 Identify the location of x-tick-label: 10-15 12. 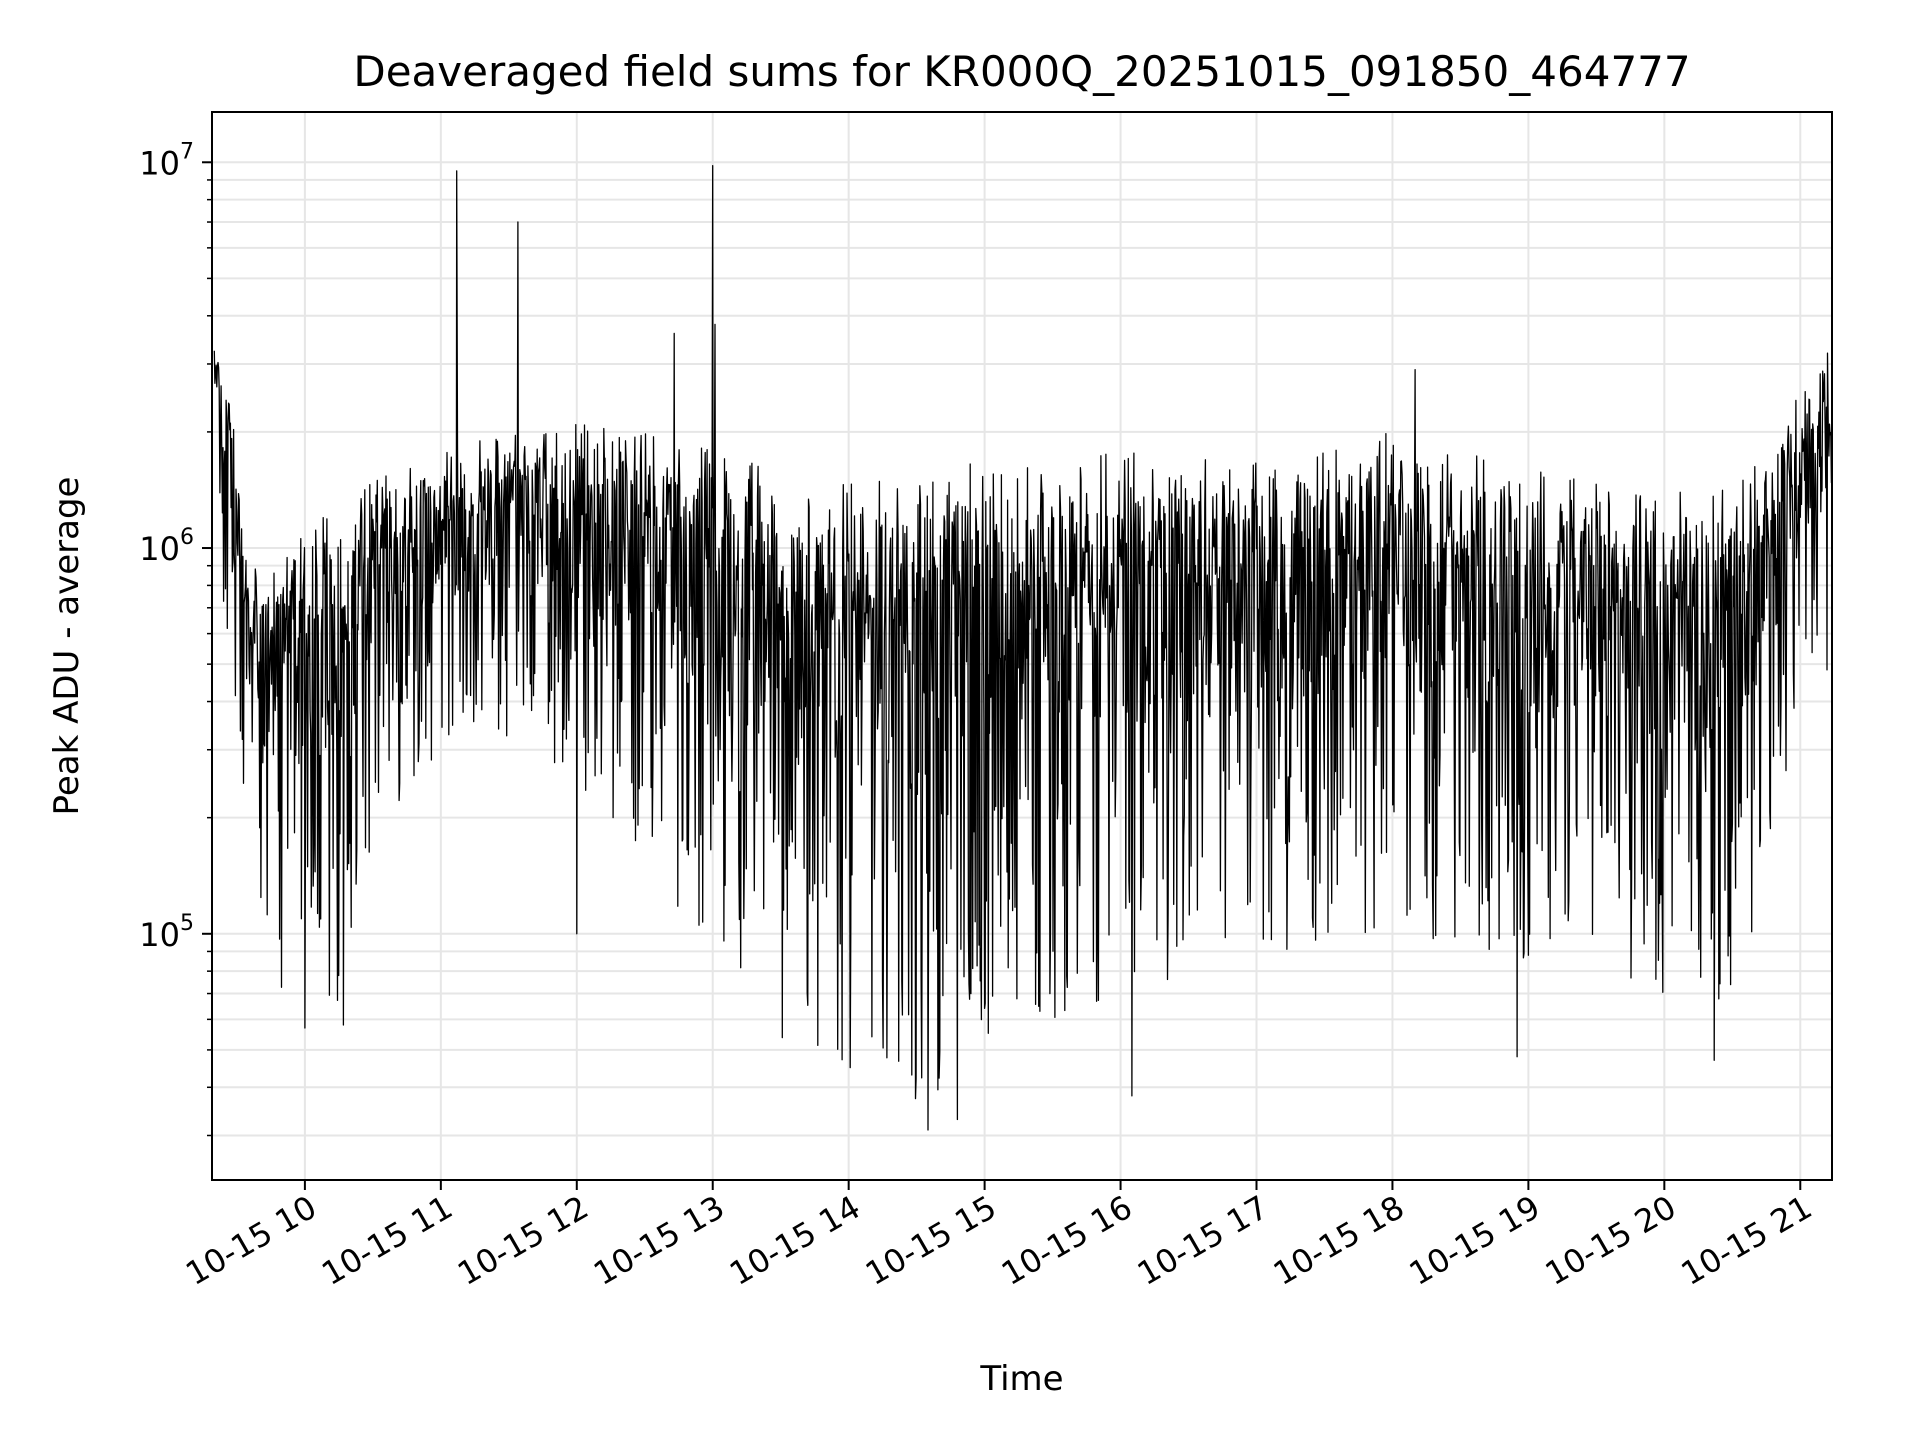
(523, 1240).